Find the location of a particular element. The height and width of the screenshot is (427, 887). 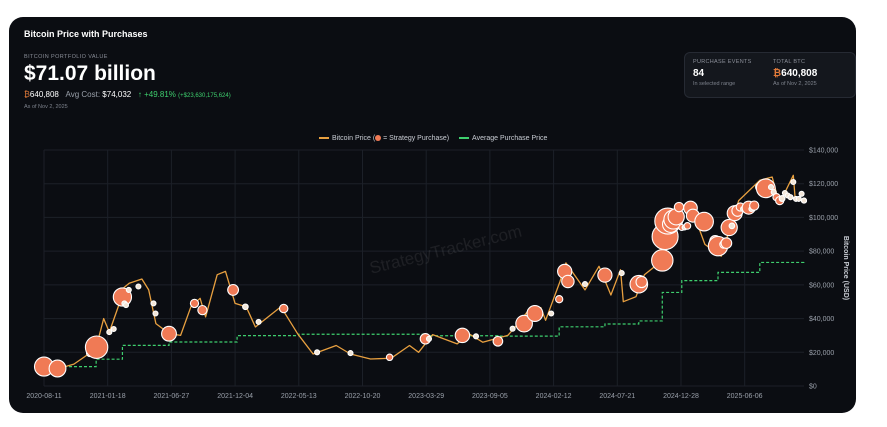

purchase-events-value: 84 is located at coordinates (699, 73).